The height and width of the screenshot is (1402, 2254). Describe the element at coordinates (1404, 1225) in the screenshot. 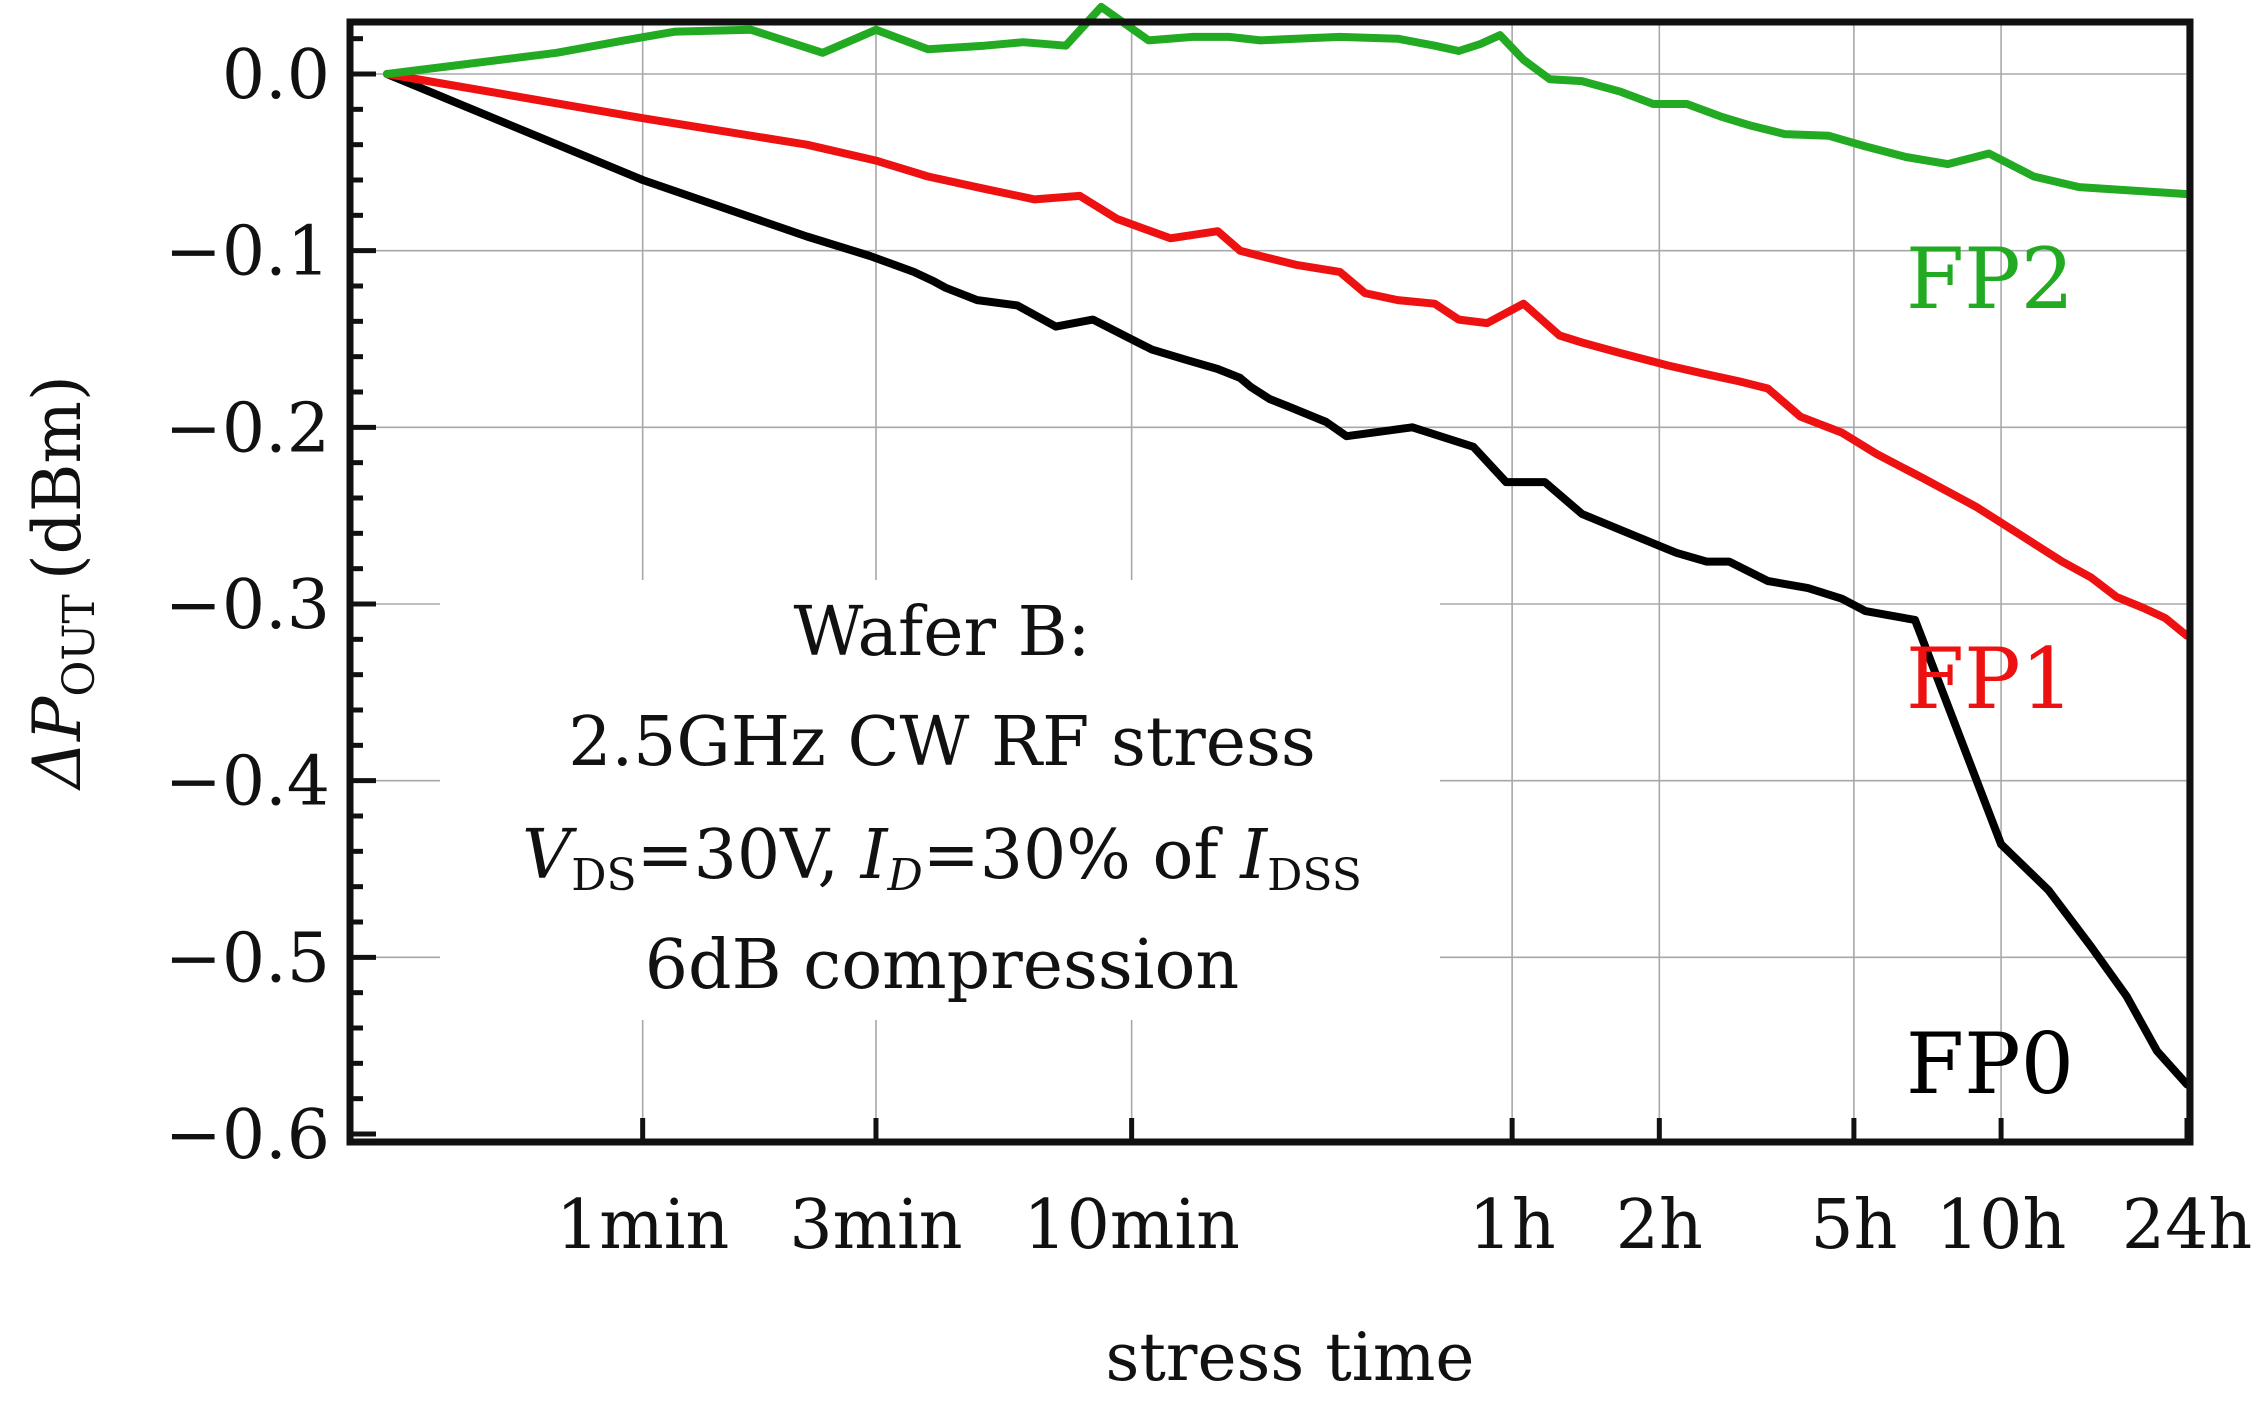

I see `x-tick-labels: 1min 3min 10min 1h 2h 5h 10h 24h` at that location.